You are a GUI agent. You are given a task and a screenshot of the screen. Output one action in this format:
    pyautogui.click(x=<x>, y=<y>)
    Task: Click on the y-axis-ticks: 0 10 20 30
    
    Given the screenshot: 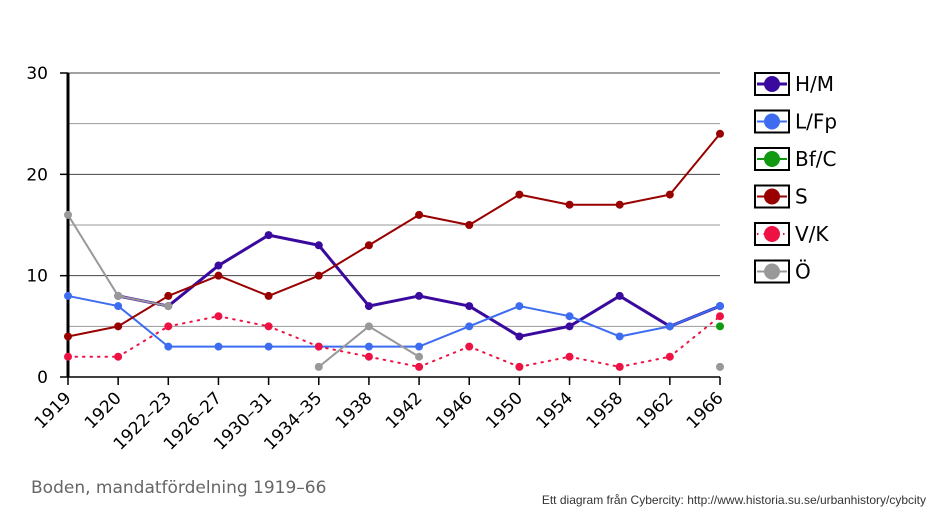 What is the action you would take?
    pyautogui.click(x=47, y=226)
    